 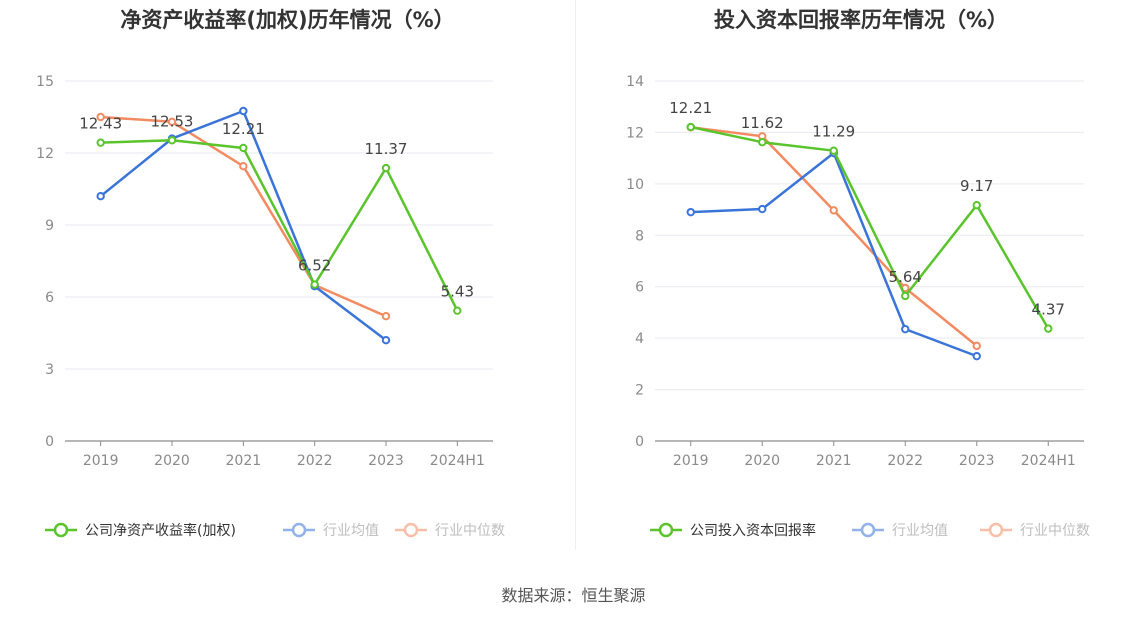 What do you see at coordinates (753, 530) in the screenshot?
I see `legend-label: 公司投入资本回报率` at bounding box center [753, 530].